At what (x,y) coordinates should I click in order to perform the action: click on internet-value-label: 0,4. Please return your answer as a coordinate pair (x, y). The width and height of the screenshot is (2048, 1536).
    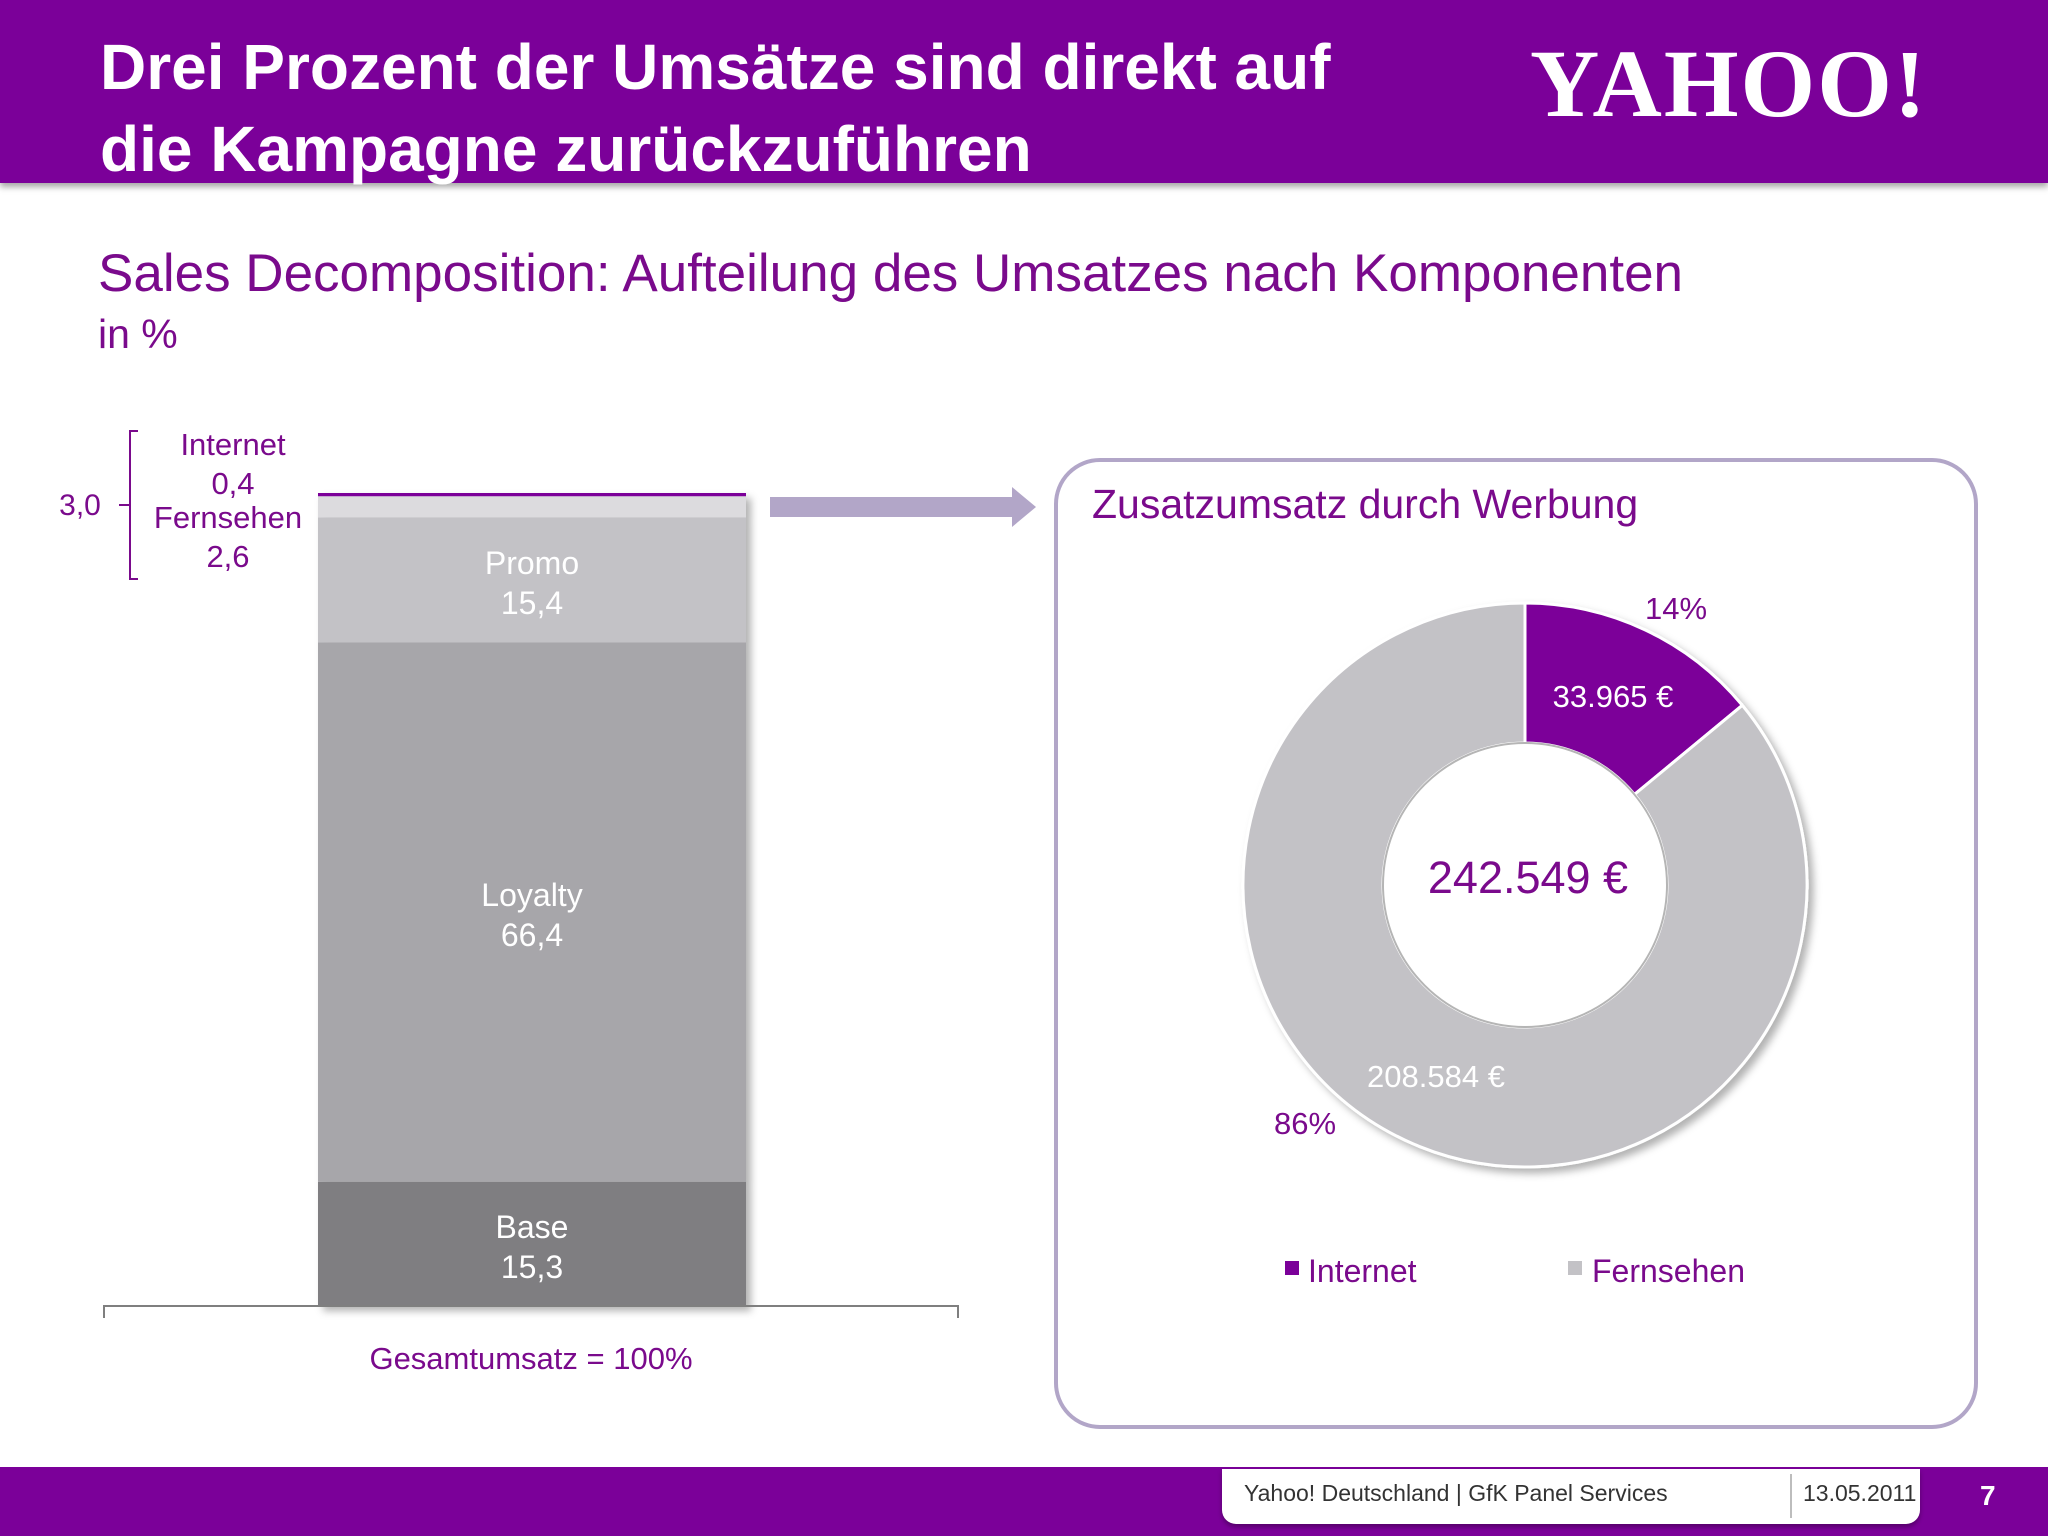
    Looking at the image, I should click on (232, 483).